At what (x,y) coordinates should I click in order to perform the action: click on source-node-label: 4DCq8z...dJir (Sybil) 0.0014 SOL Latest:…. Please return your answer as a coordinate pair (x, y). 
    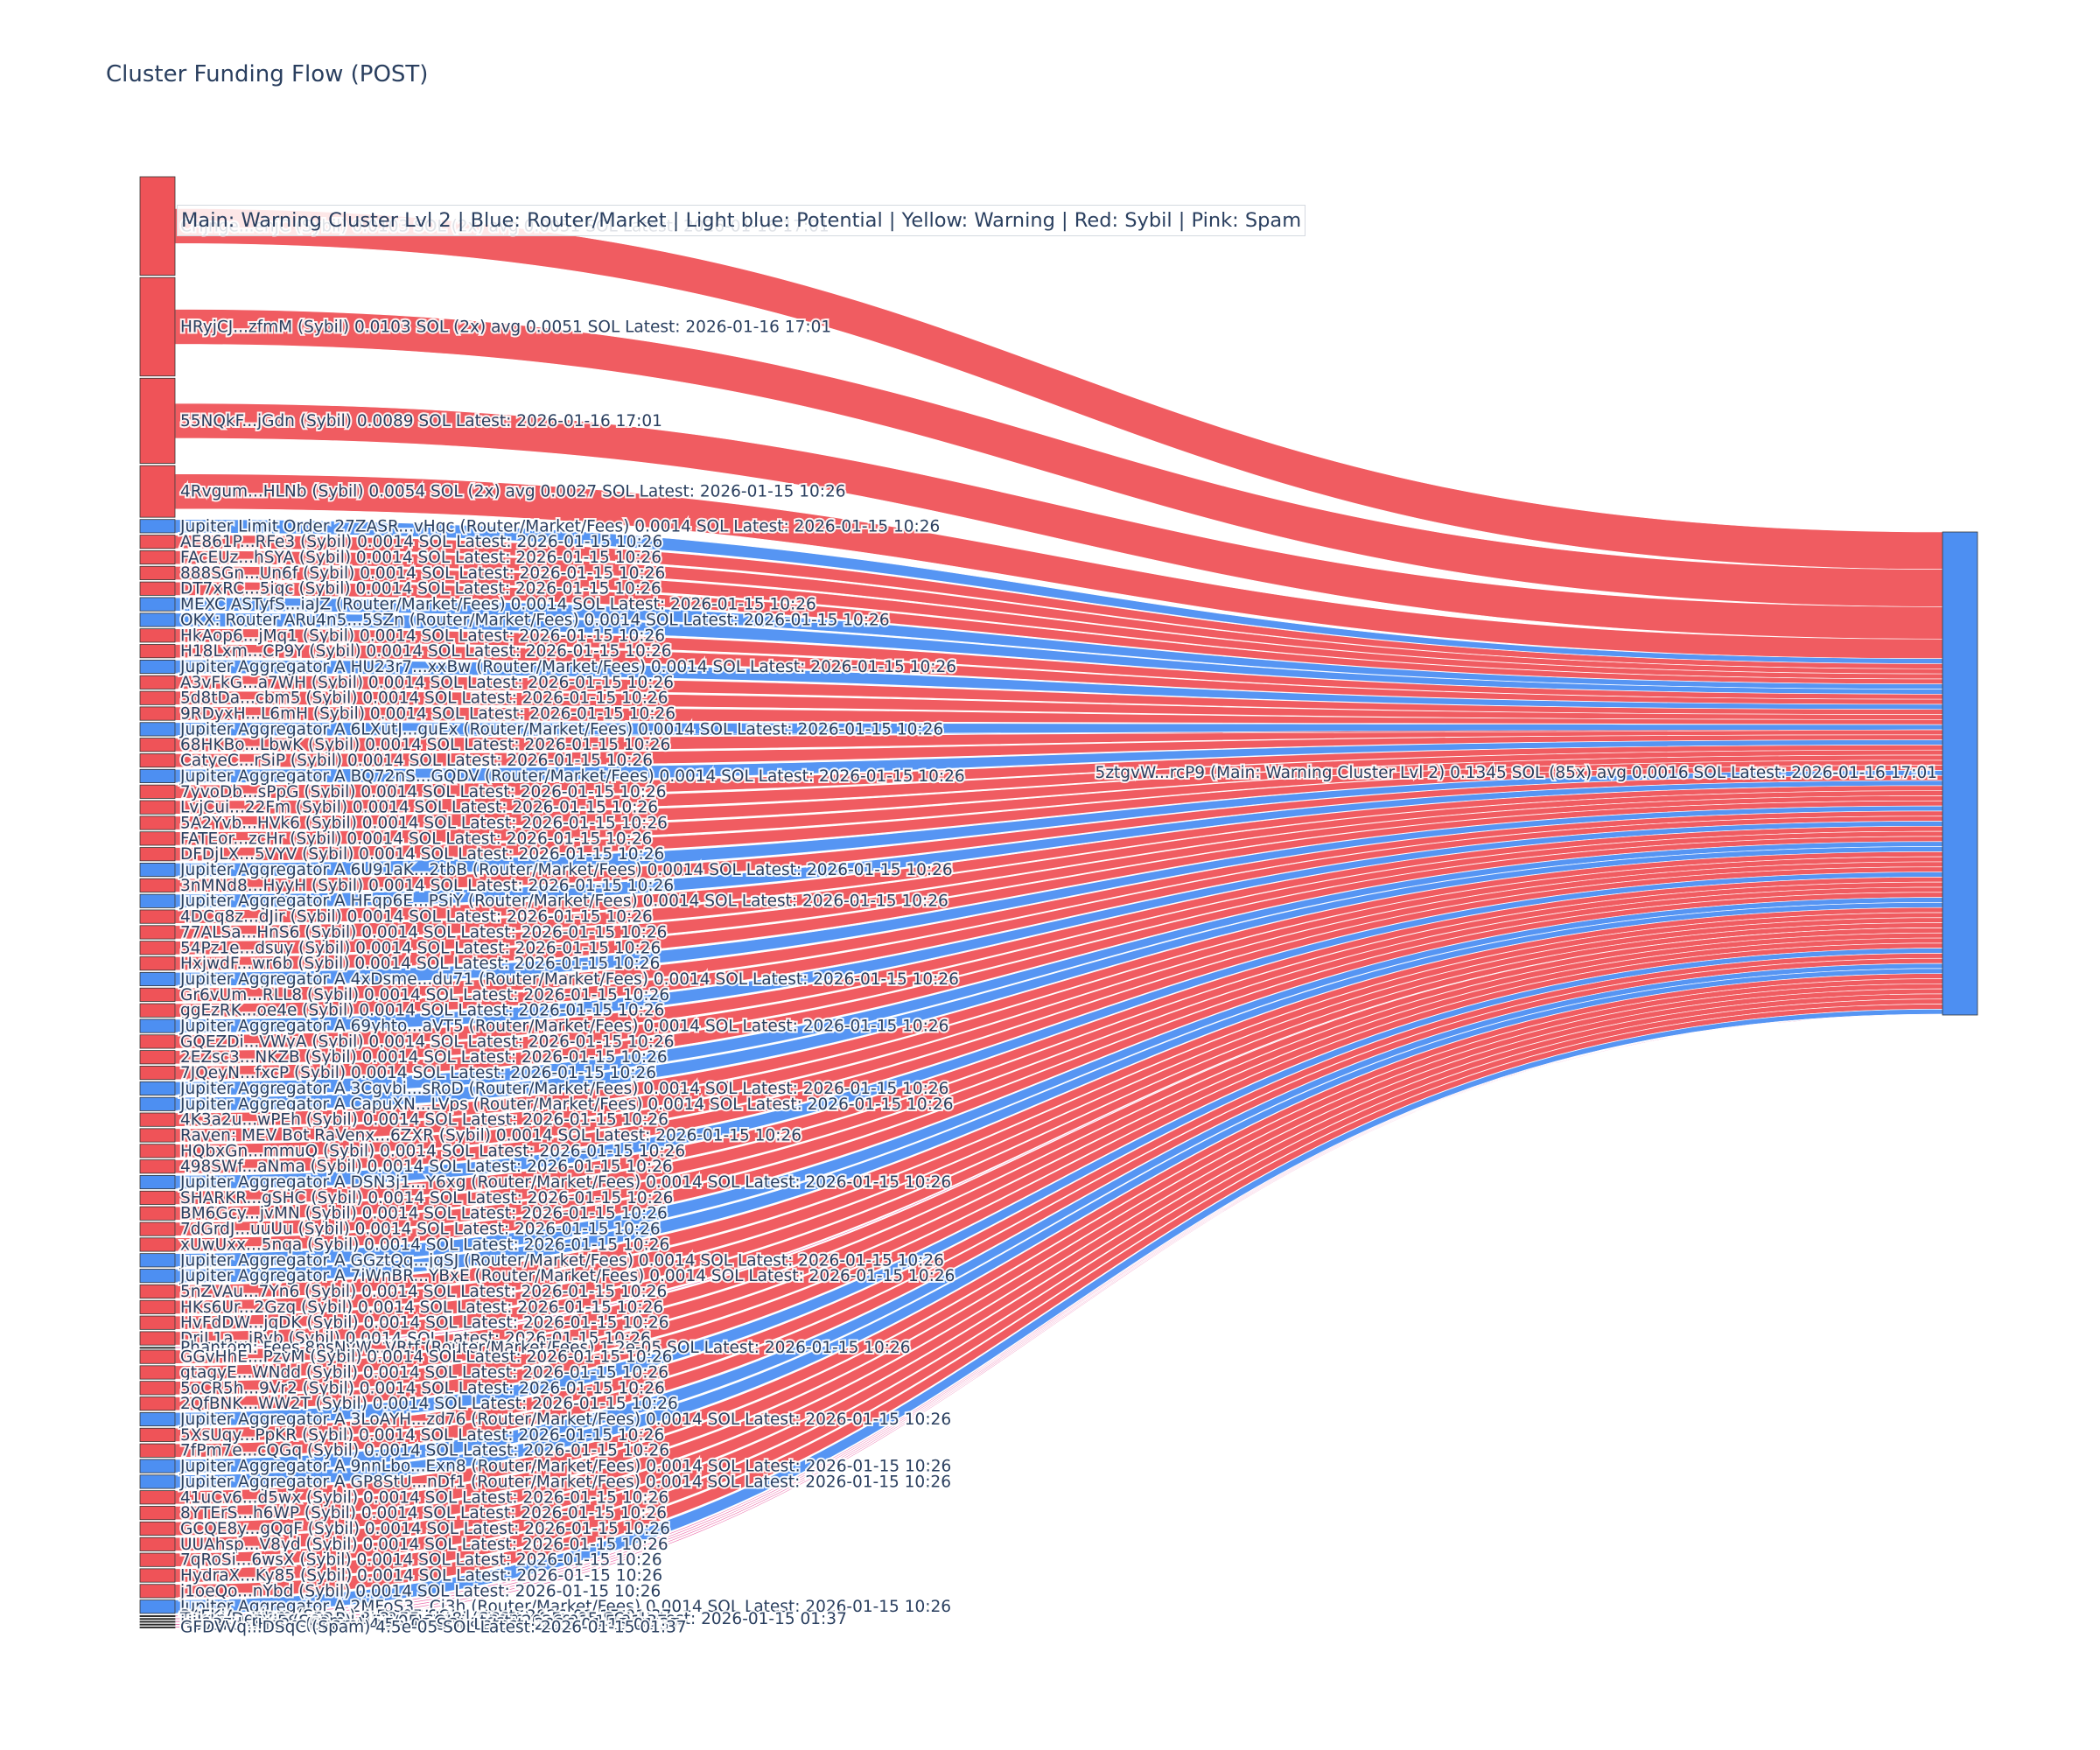
    Looking at the image, I should click on (416, 917).